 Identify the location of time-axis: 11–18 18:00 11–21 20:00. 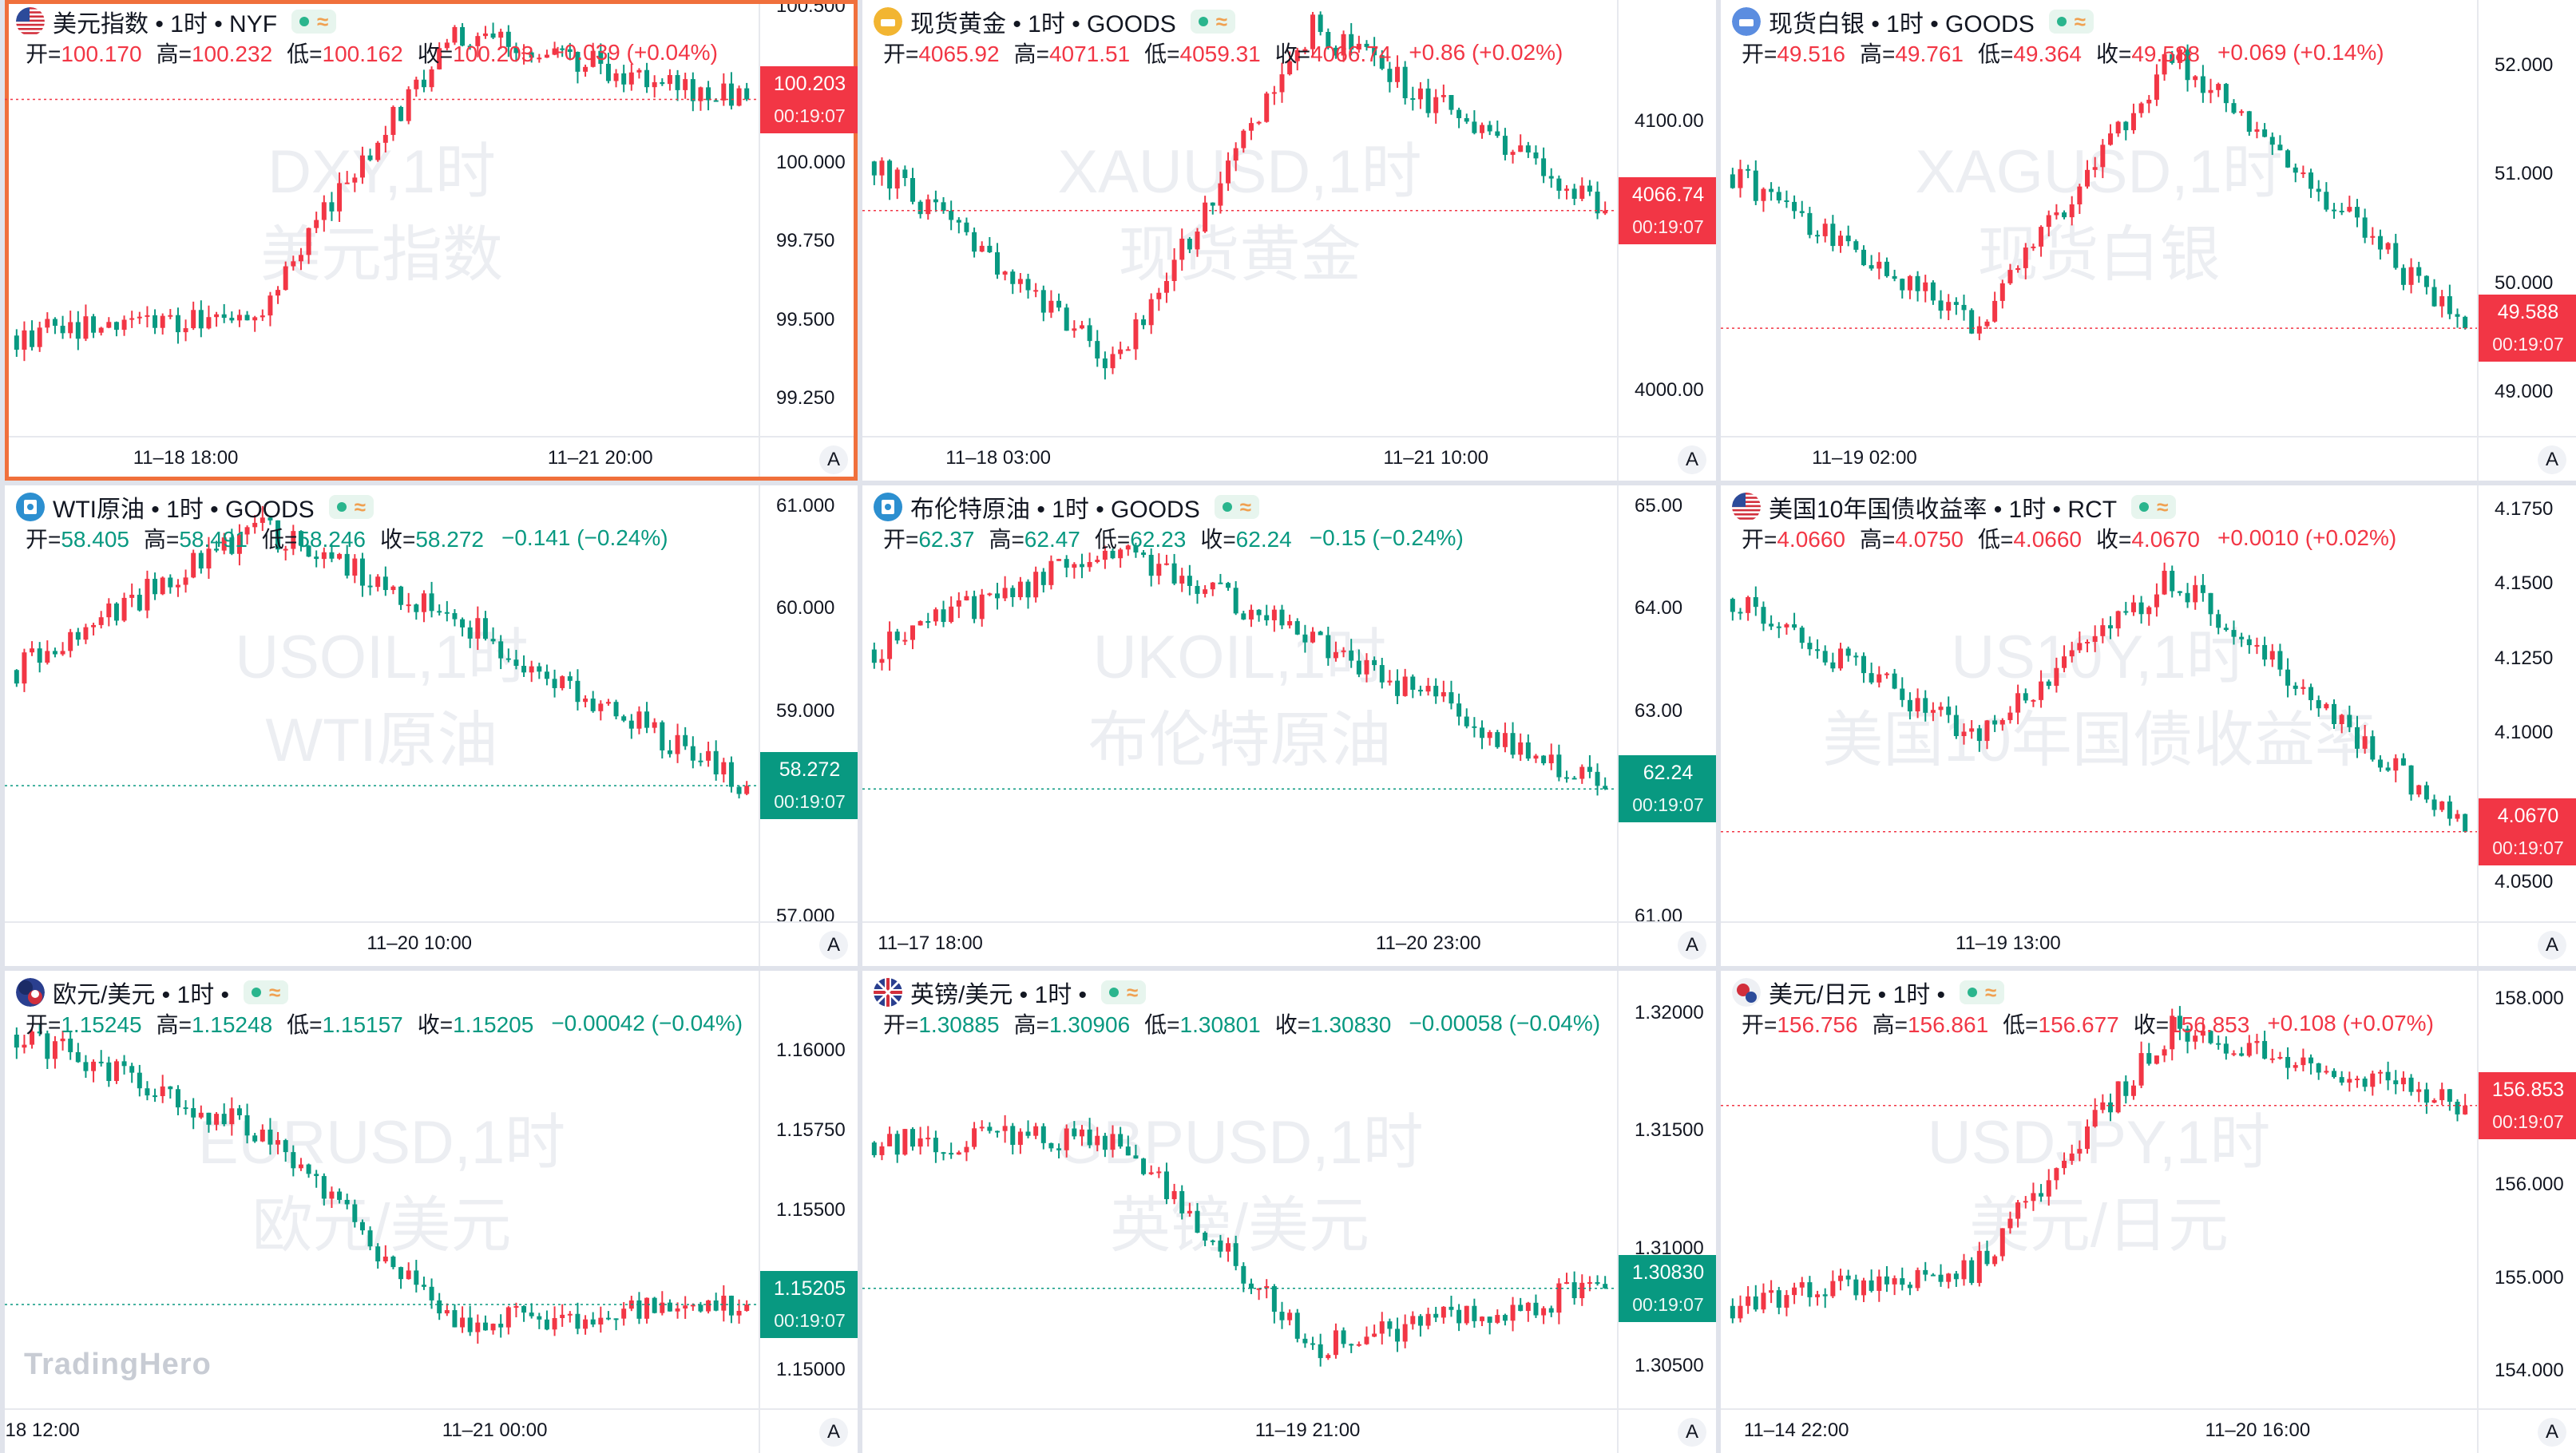
(382, 459).